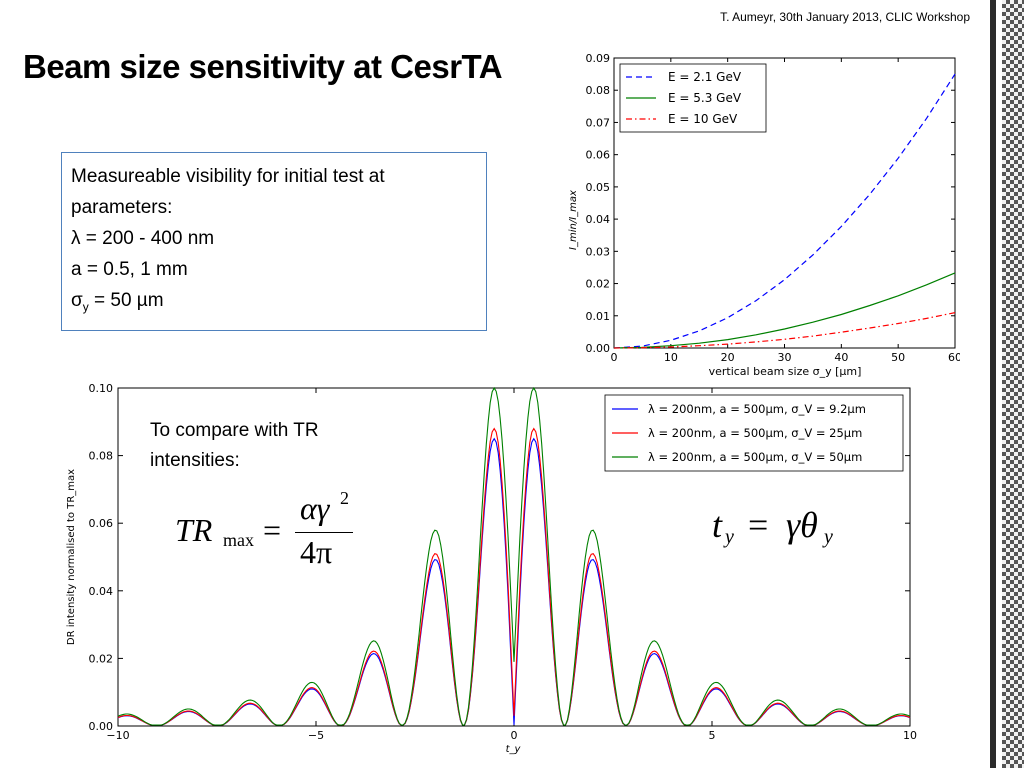  I want to click on chart2-ylabel: DR intensity normalised to TR_max, so click(71, 557).